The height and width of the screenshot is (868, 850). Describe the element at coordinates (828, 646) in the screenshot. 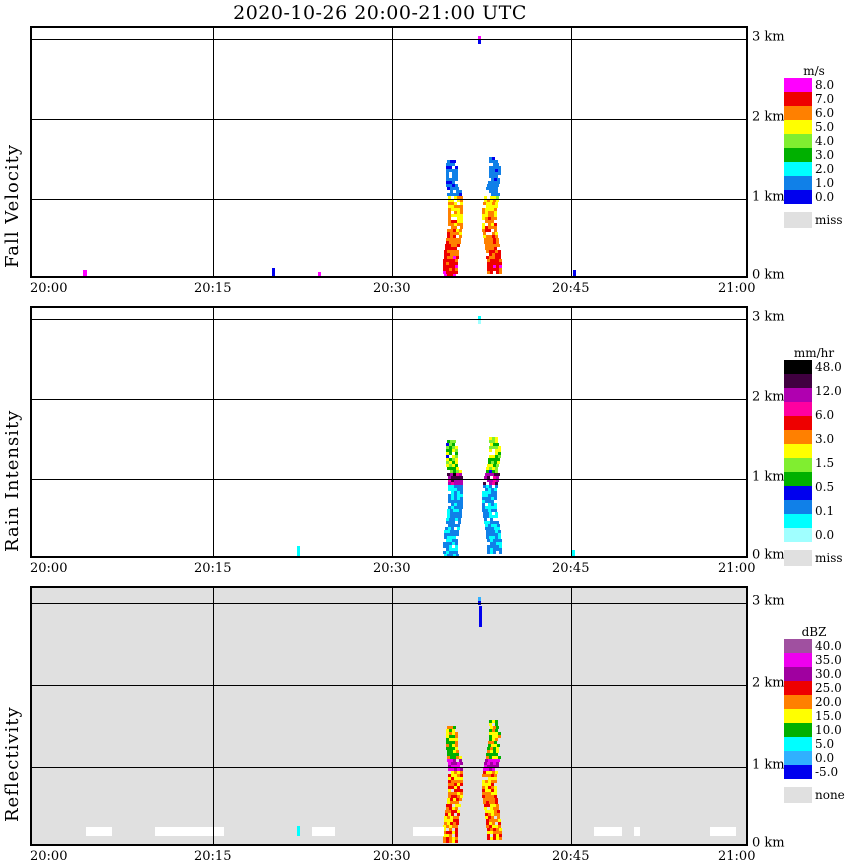

I see `colorbar-tick-label: 40.0` at that location.